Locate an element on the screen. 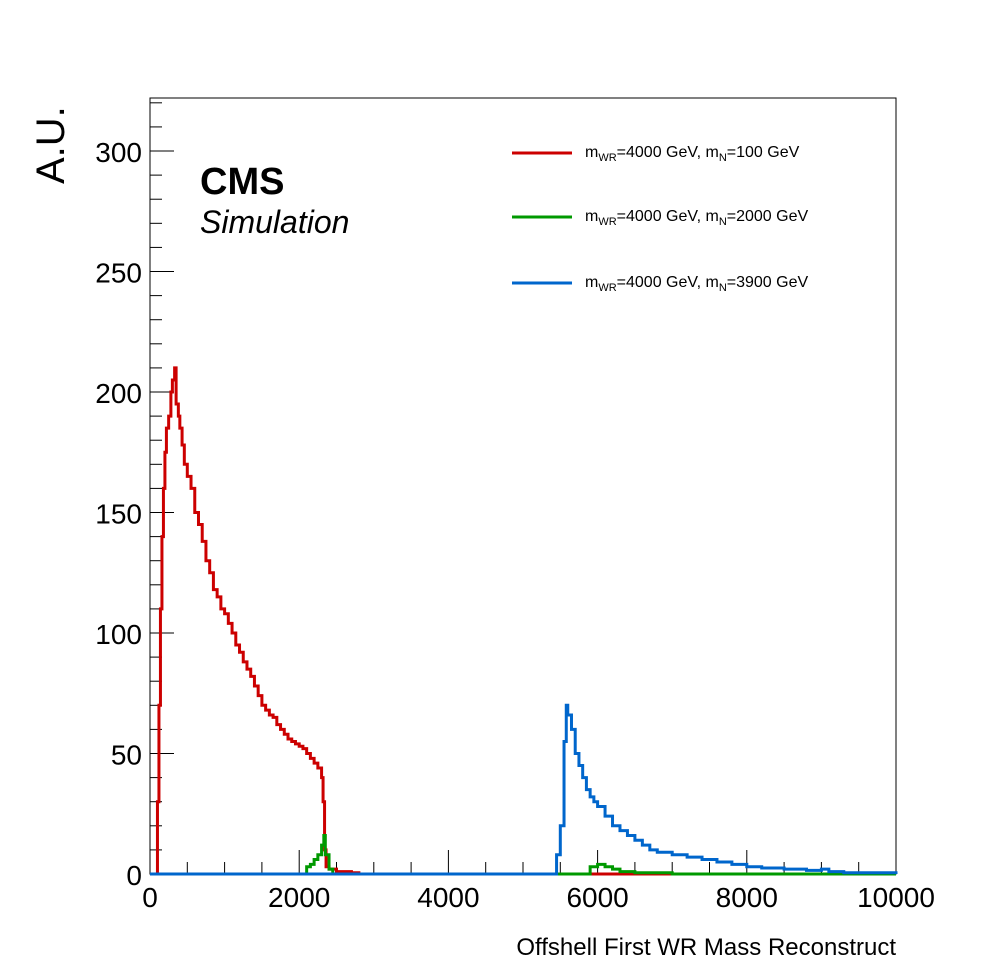 Image resolution: width=996 pixels, height=977 pixels. x-tick-label: 4000 is located at coordinates (448, 897).